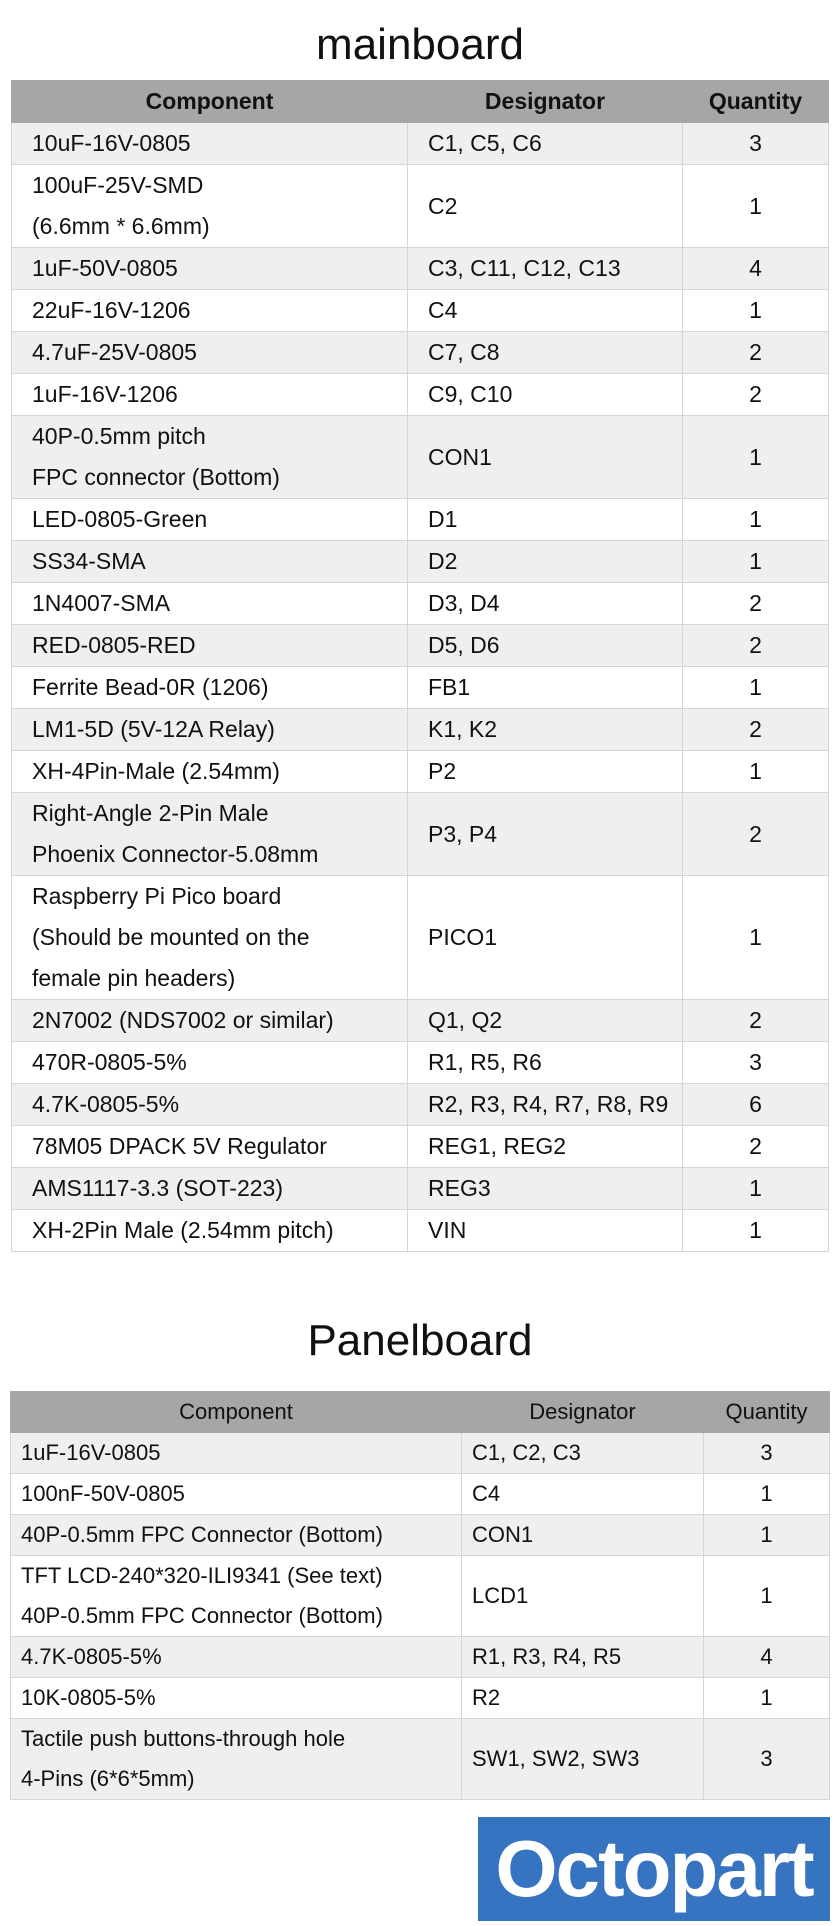 Image resolution: width=840 pixels, height=1926 pixels. Describe the element at coordinates (545, 1062) in the screenshot. I see `designator-cell: R1, R5, R6` at that location.